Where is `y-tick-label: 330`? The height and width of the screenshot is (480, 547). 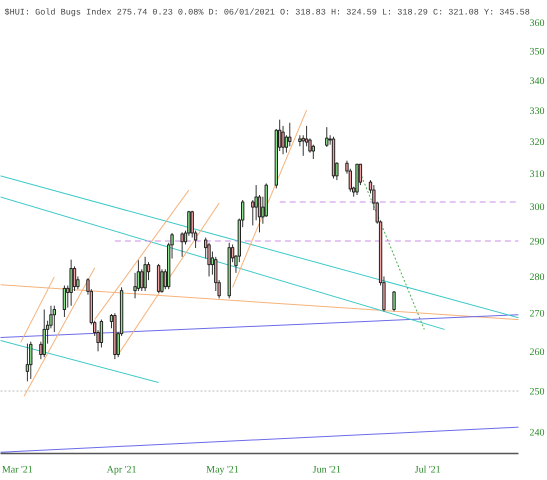 y-tick-label: 330 is located at coordinates (537, 111).